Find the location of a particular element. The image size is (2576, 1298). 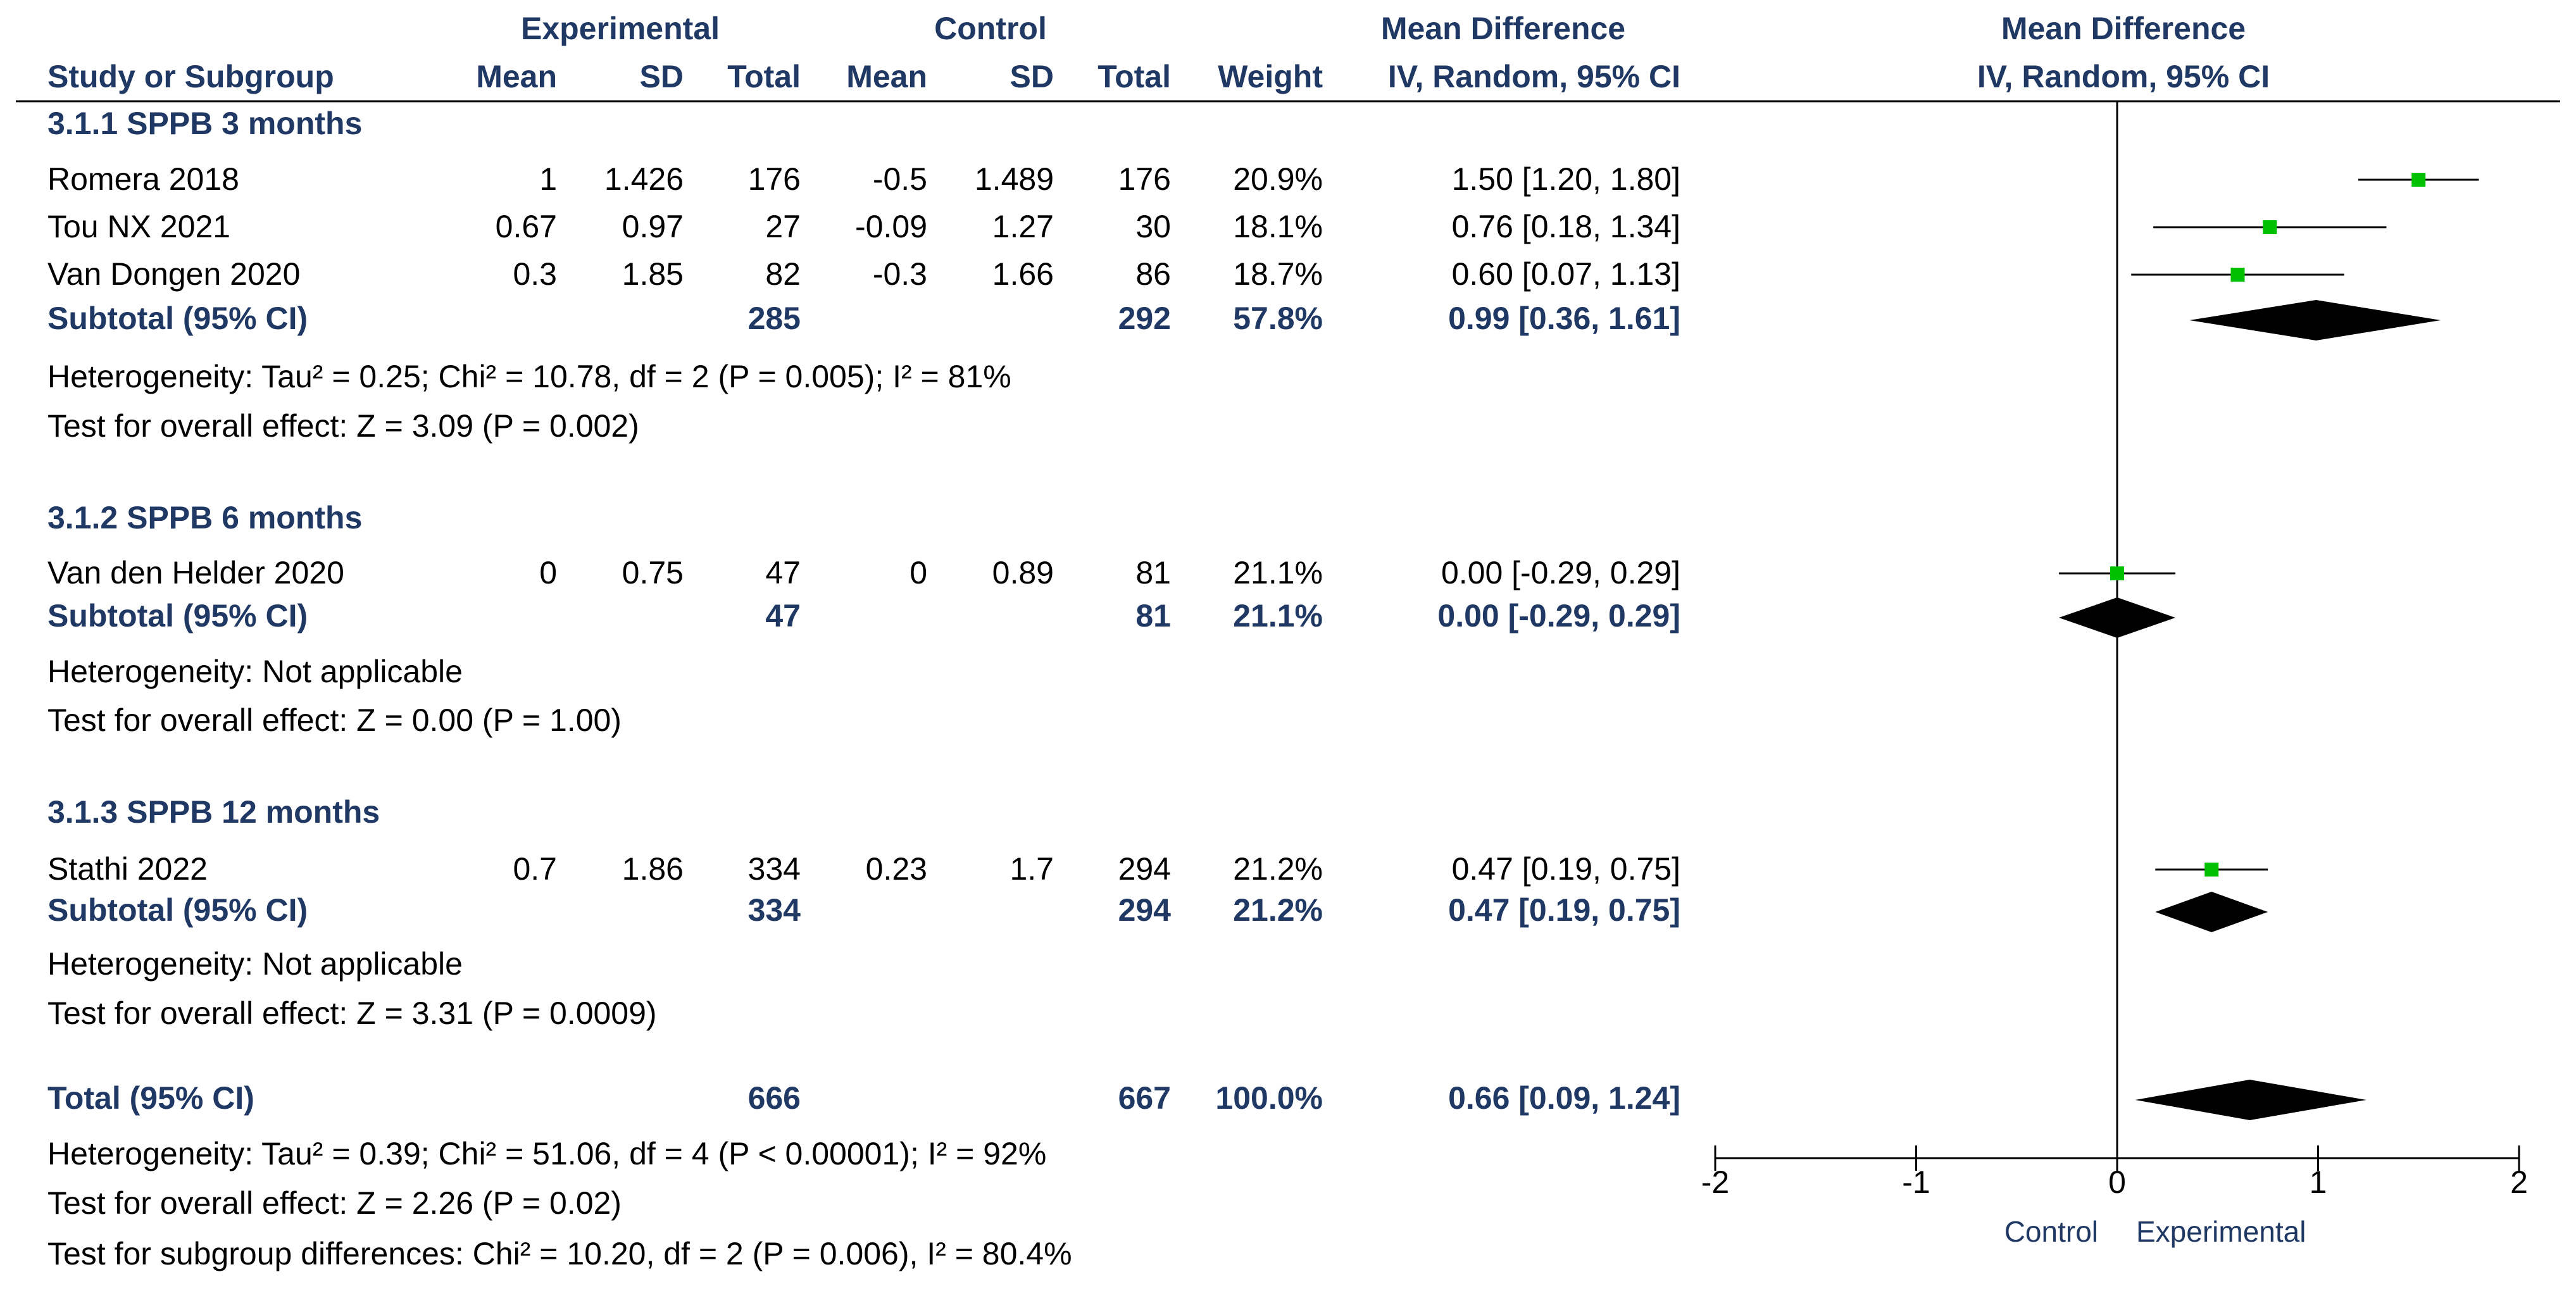

ctrl-total: 81 is located at coordinates (1153, 572).